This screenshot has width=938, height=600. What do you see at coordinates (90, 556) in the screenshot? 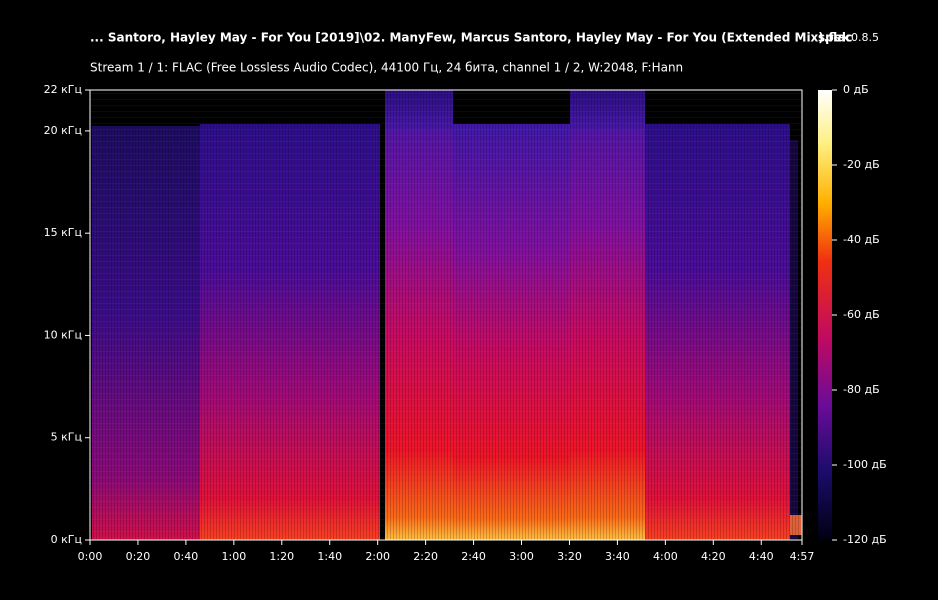
I see `x-tick-label: 0:00` at bounding box center [90, 556].